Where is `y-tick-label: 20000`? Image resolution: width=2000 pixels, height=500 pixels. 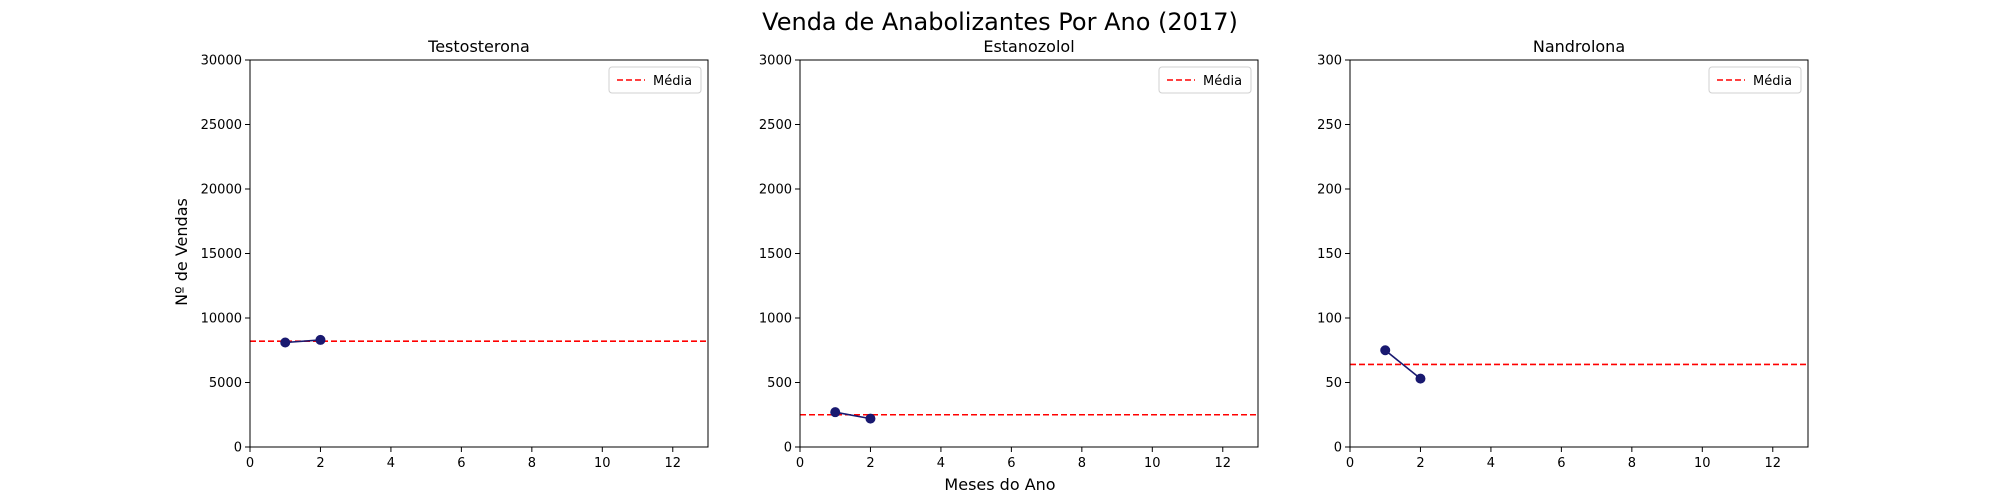
y-tick-label: 20000 is located at coordinates (221, 190).